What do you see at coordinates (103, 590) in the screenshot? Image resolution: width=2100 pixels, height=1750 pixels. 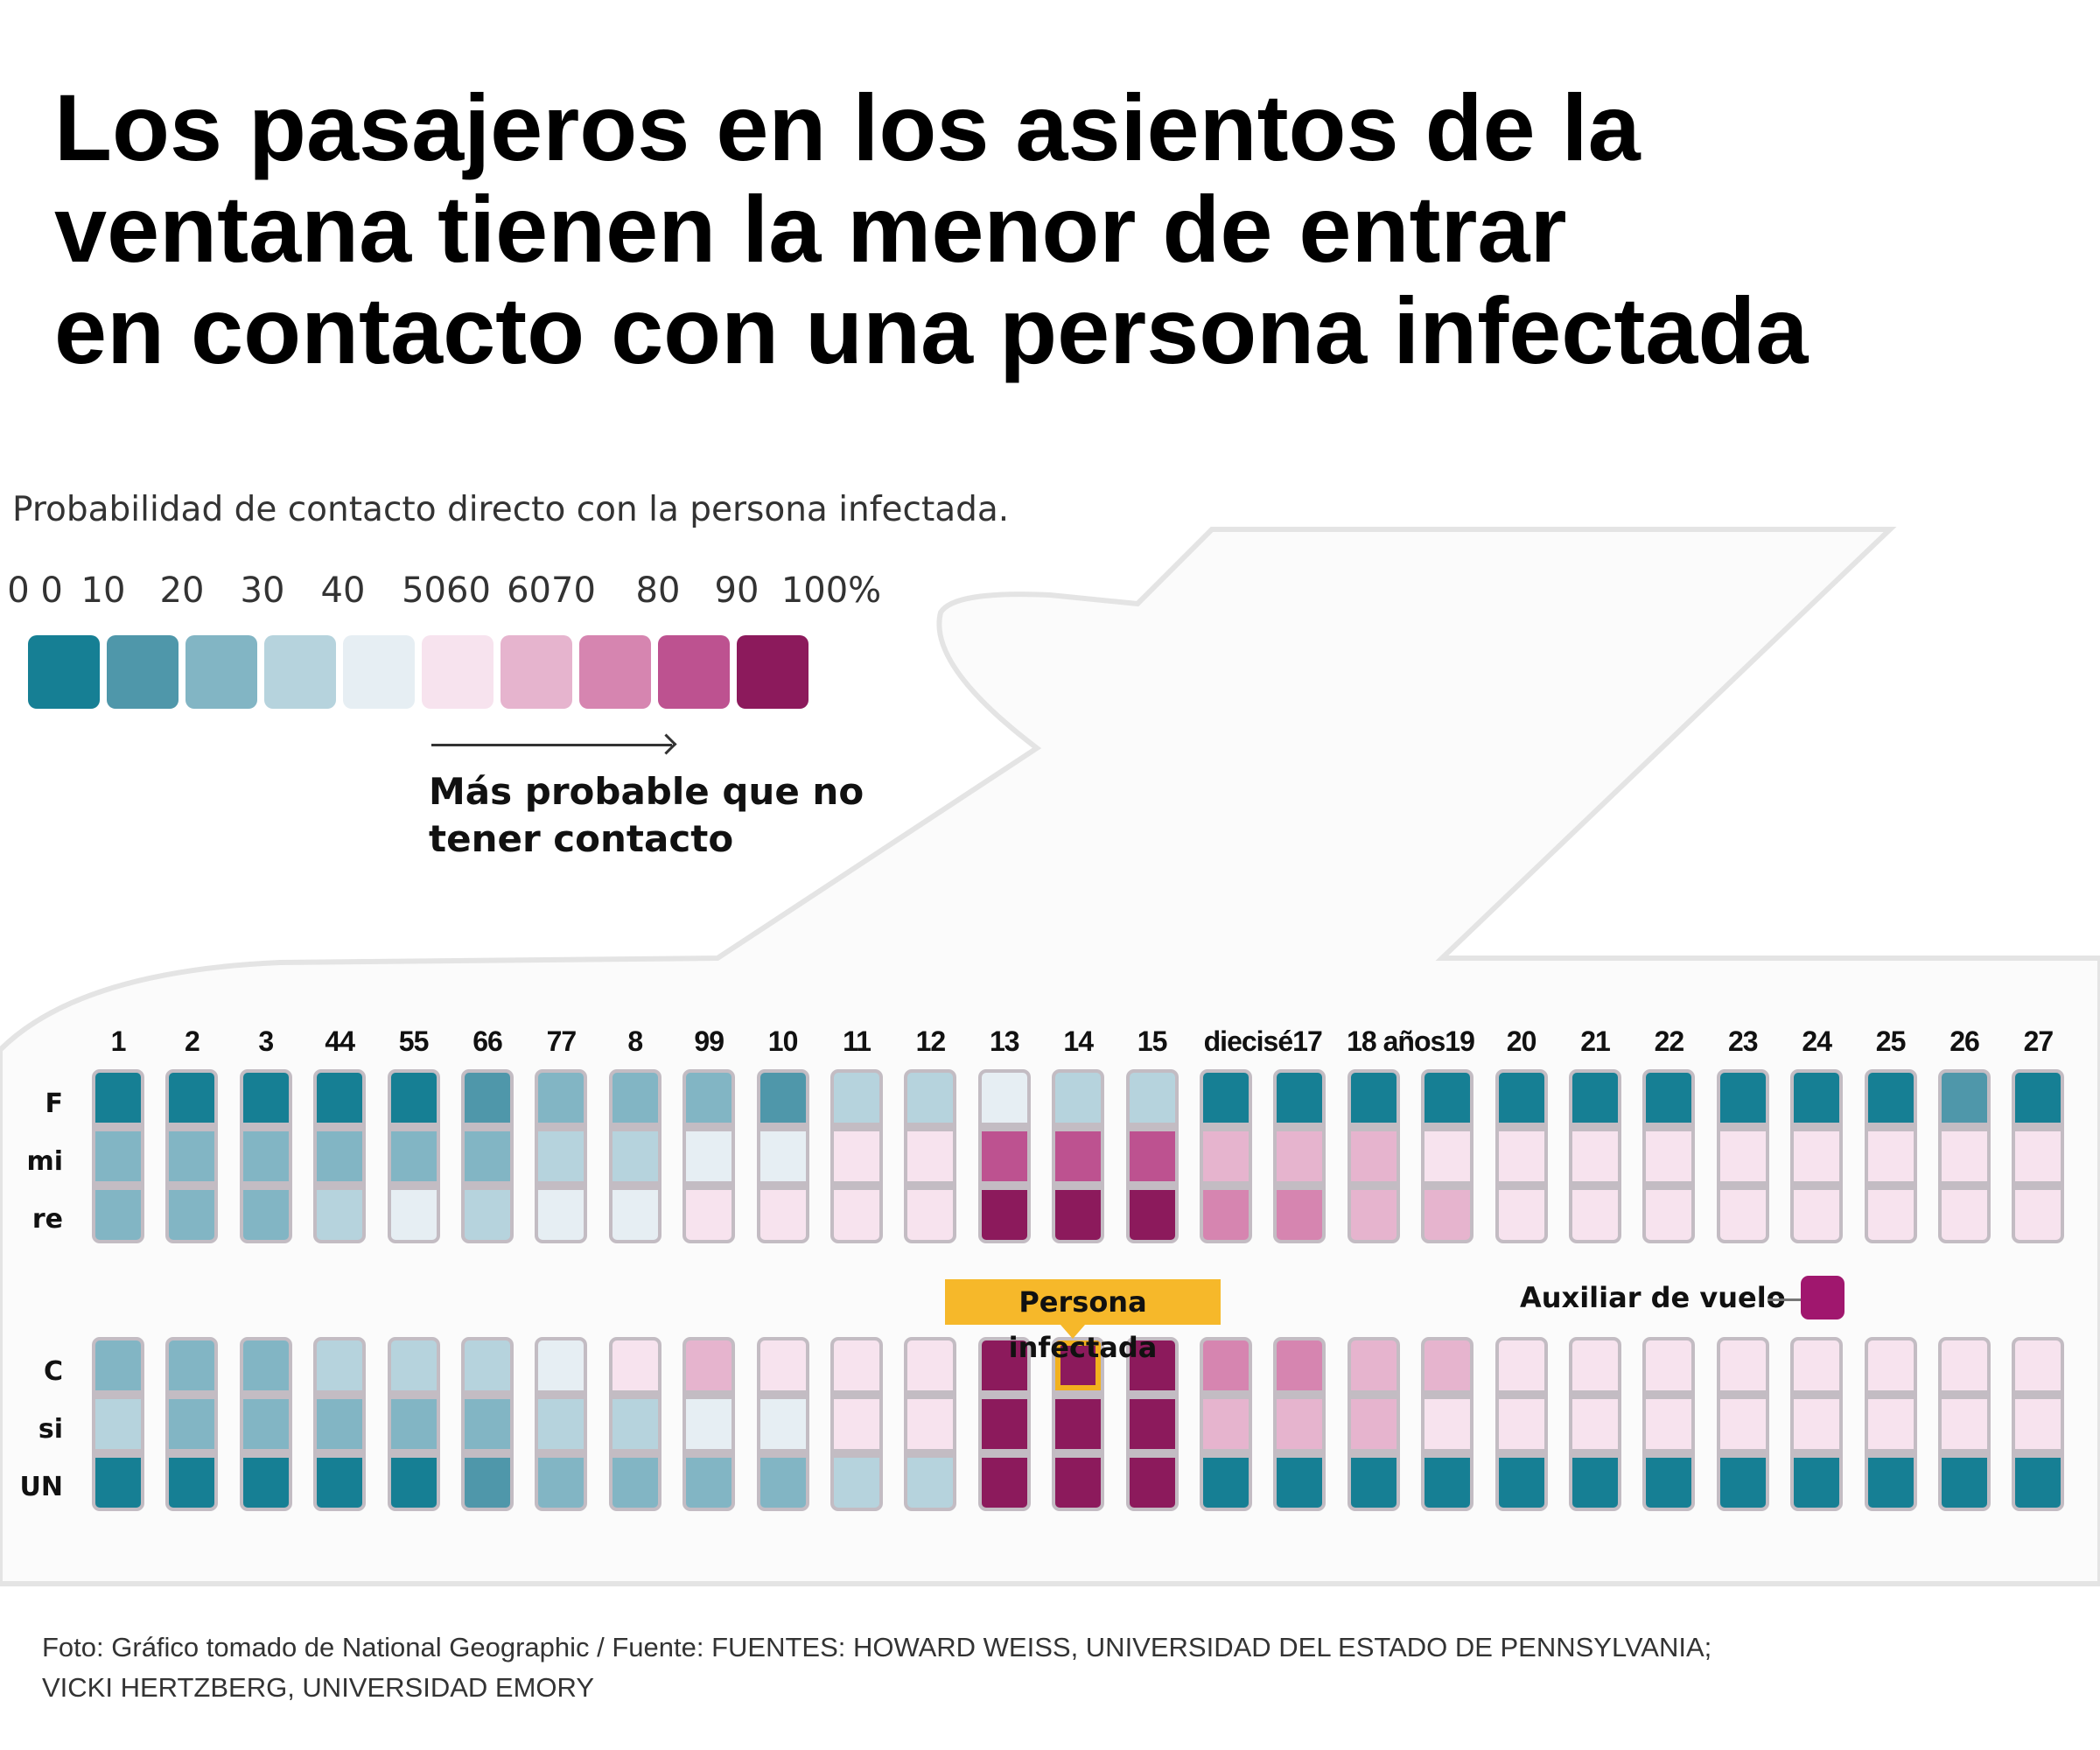 I see `legend-tick-label: 10` at bounding box center [103, 590].